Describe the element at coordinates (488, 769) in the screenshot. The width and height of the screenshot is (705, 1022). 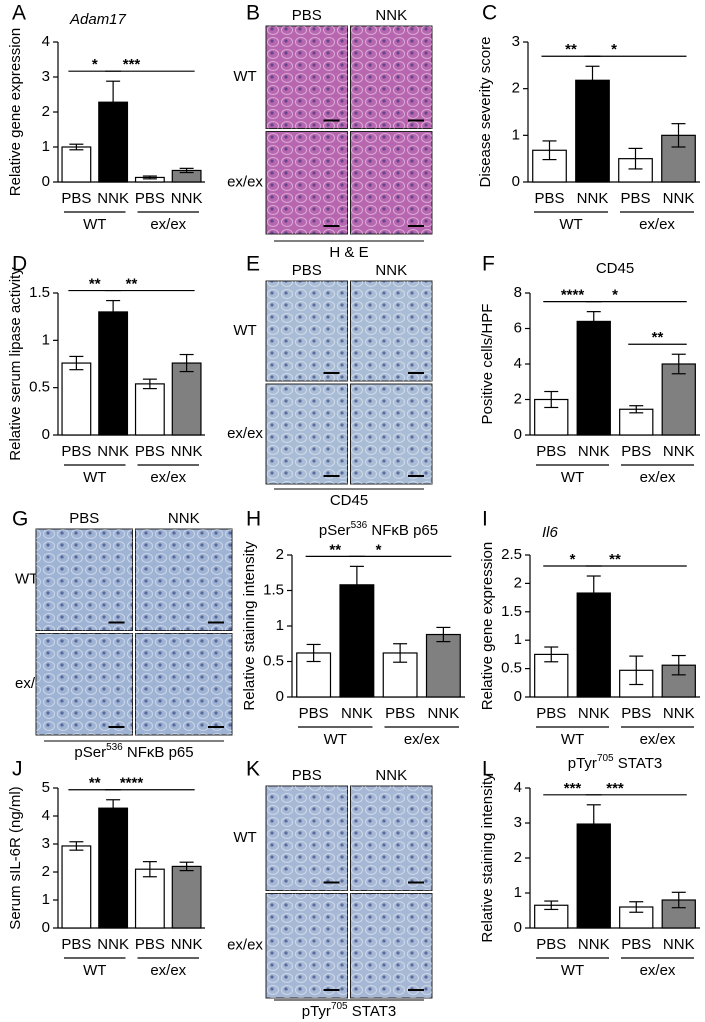
I see `panel-letter: L` at that location.